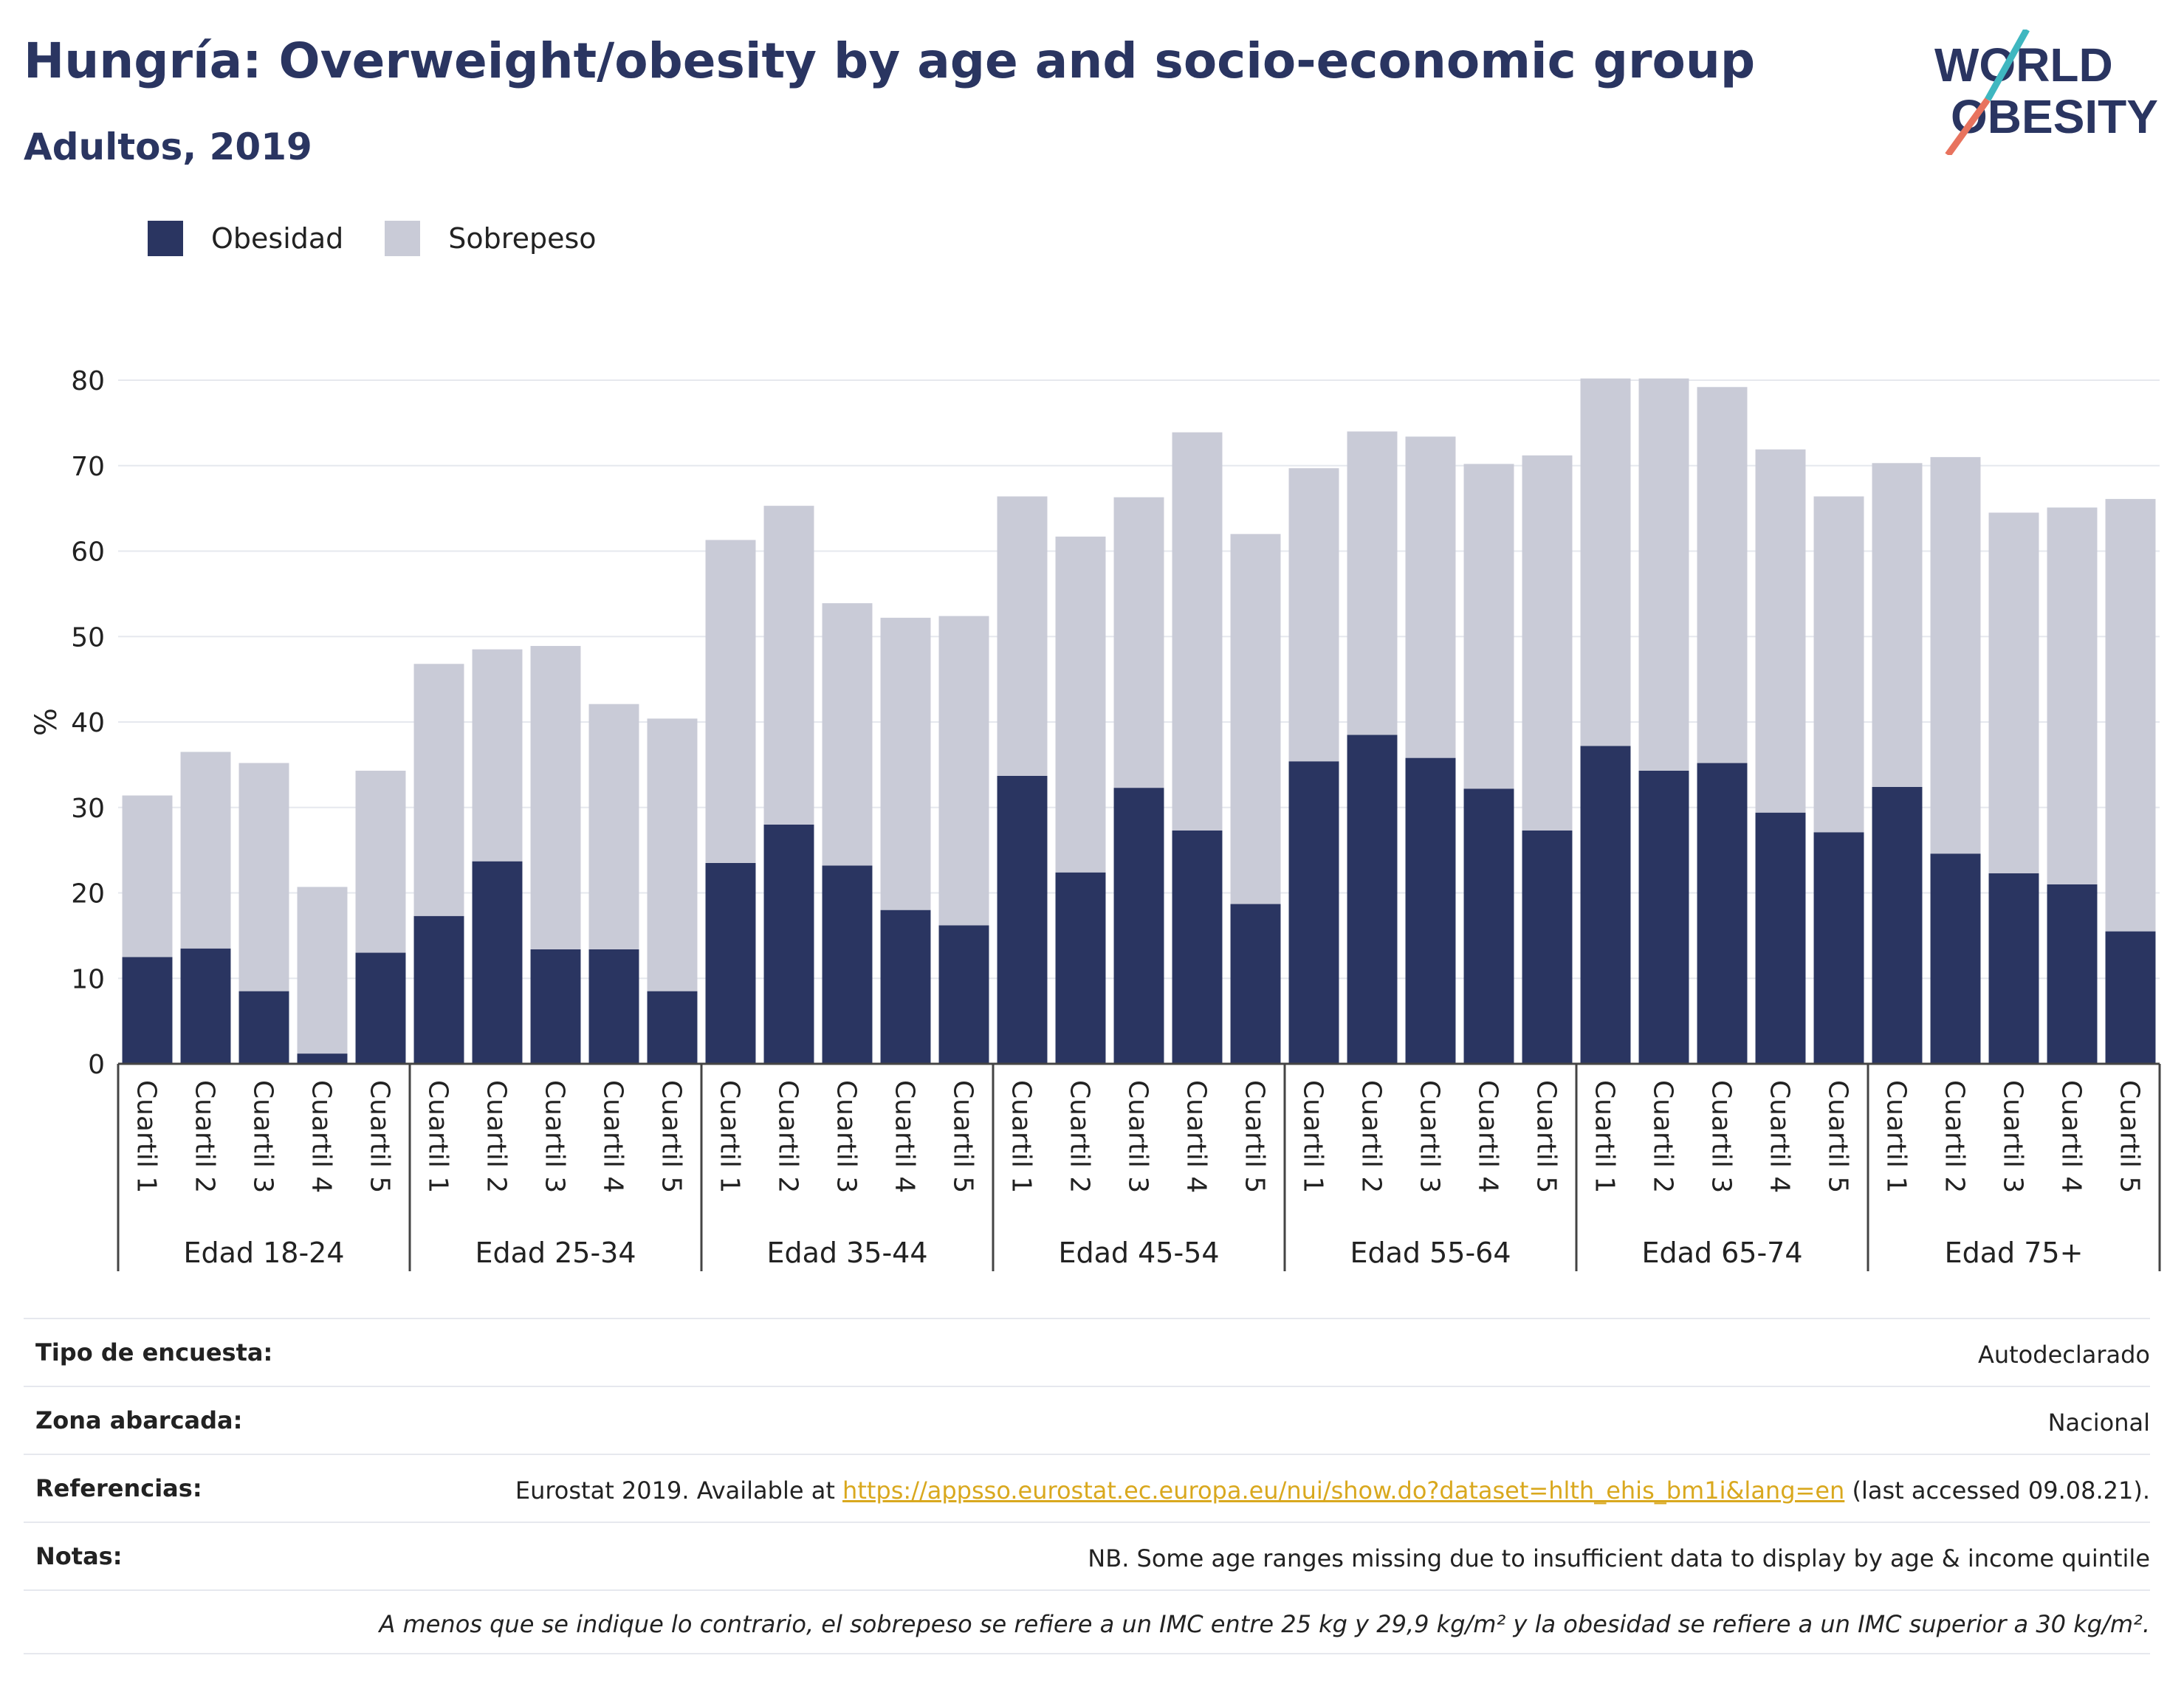 The height and width of the screenshot is (1695, 2184). I want to click on y-tick-label: 20, so click(88, 894).